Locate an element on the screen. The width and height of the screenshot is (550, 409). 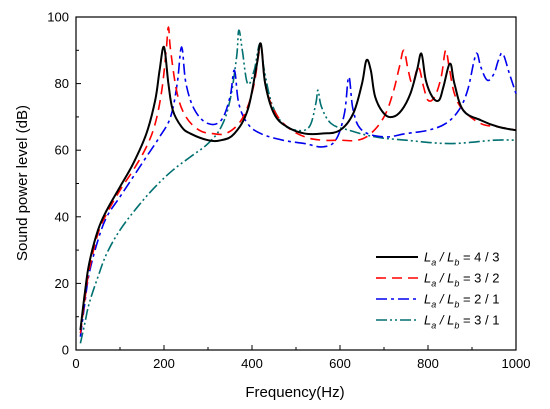
legend-label-1: La / Lb = 4 / 3 is located at coordinates (461, 259).